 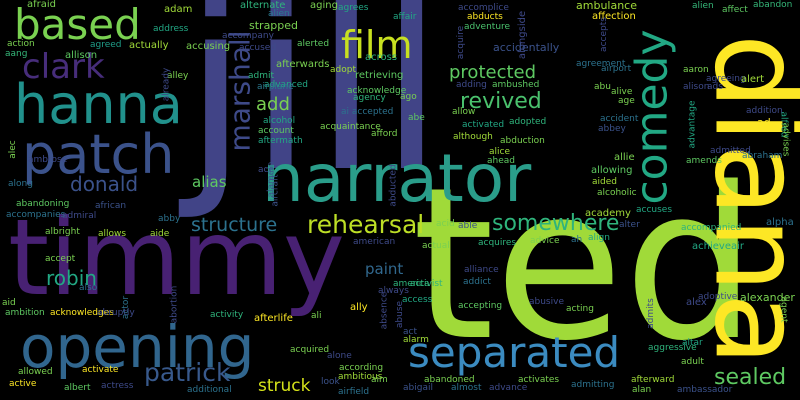 I want to click on word: additional, so click(x=209, y=390).